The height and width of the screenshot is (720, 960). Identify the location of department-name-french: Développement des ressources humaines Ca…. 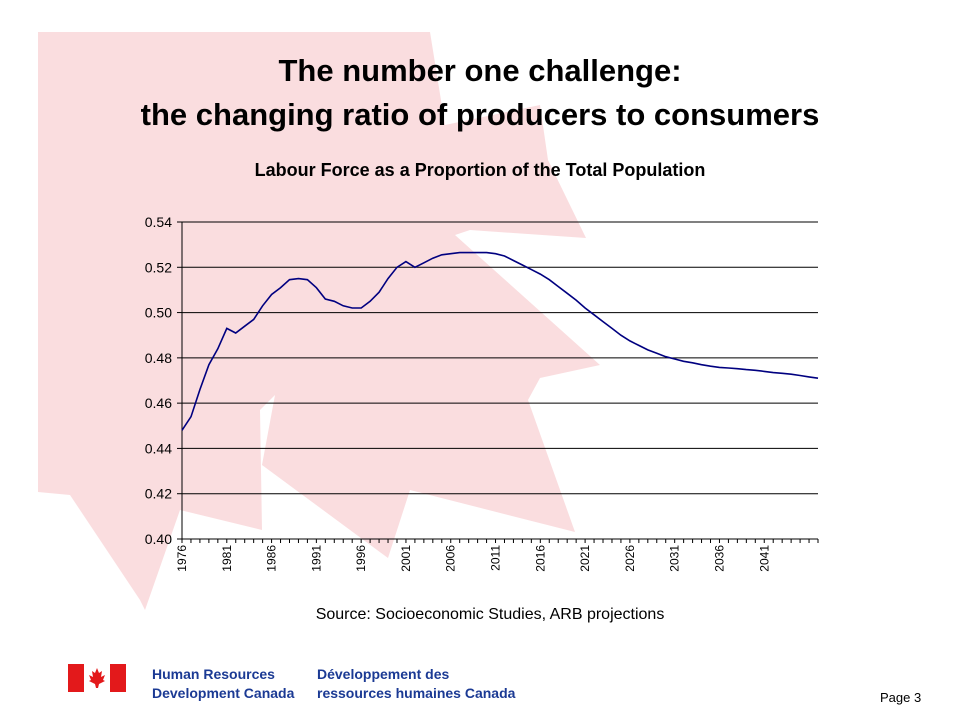
(416, 684).